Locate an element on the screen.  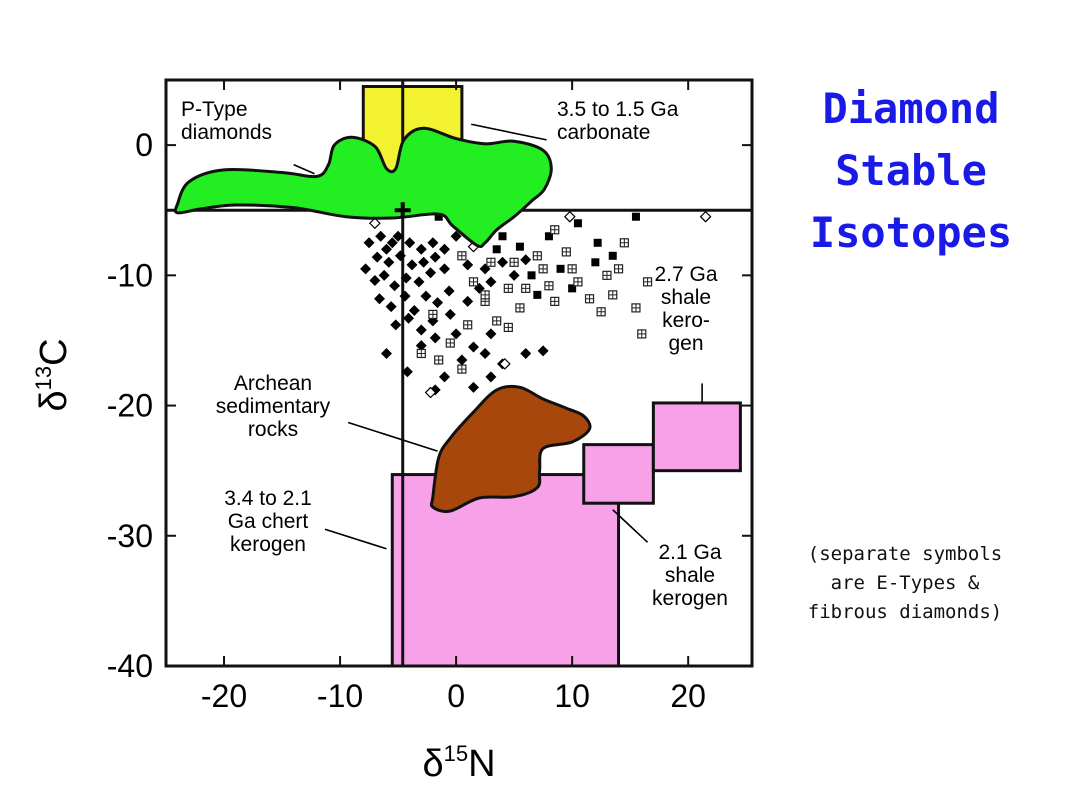
data-points-layer is located at coordinates (536, 312).